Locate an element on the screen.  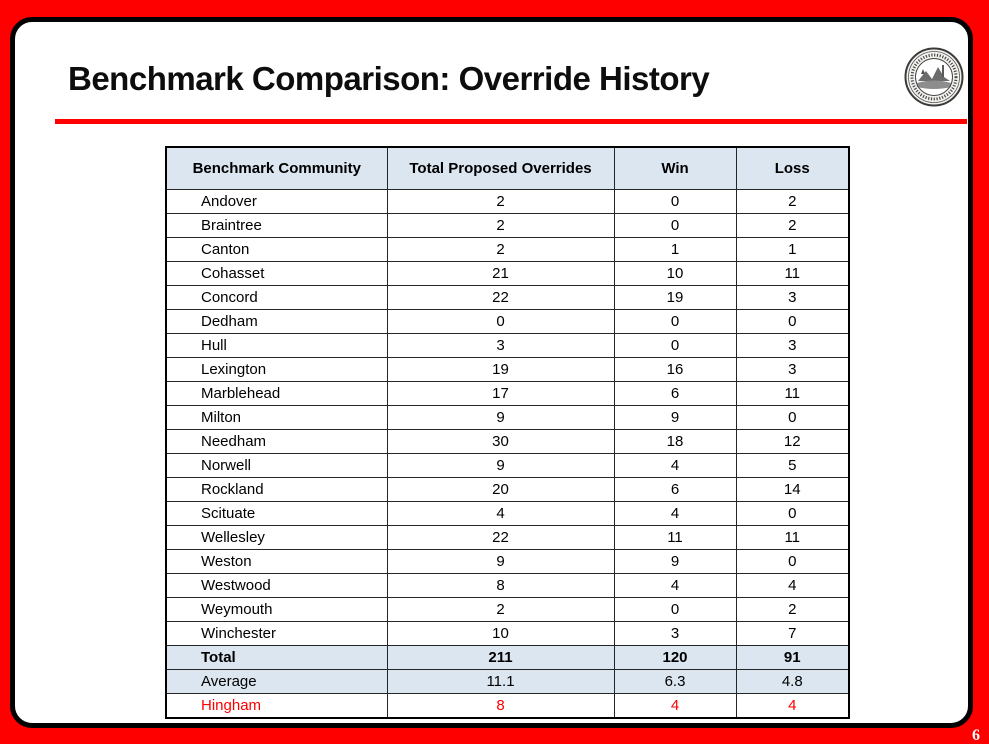
community-cell: Hull is located at coordinates (276, 345).